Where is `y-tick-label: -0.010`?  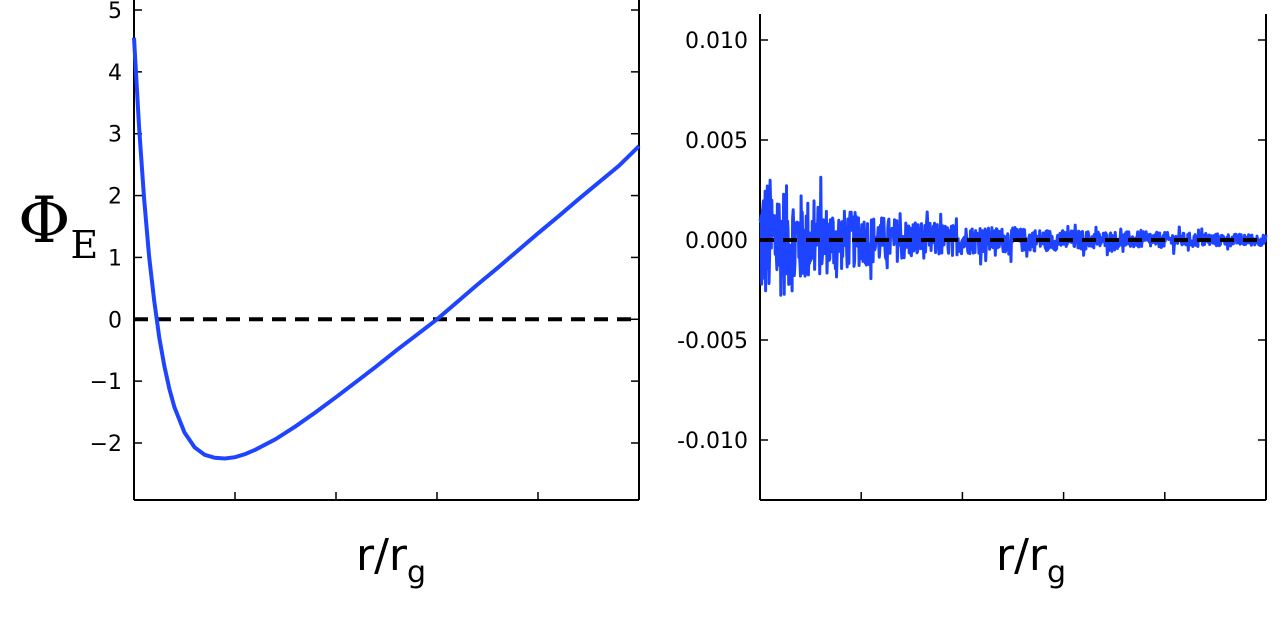
y-tick-label: -0.010 is located at coordinates (712, 441).